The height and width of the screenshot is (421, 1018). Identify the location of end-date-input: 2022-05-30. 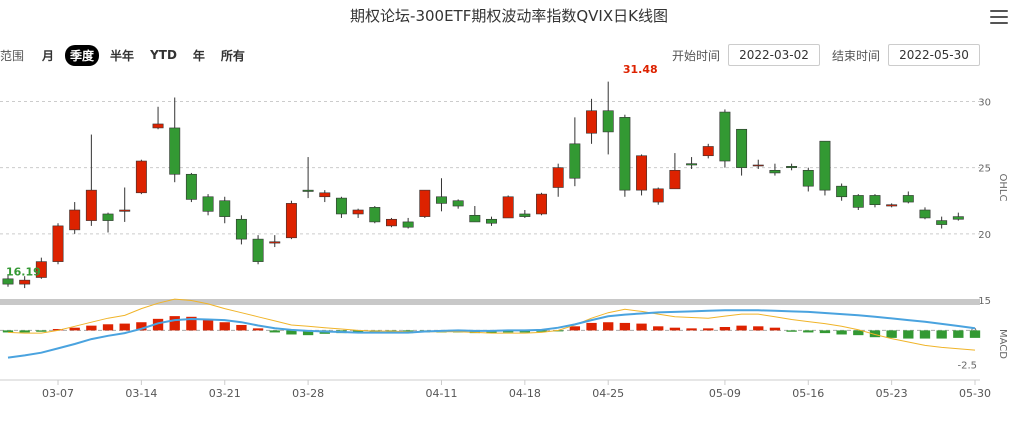
(934, 55).